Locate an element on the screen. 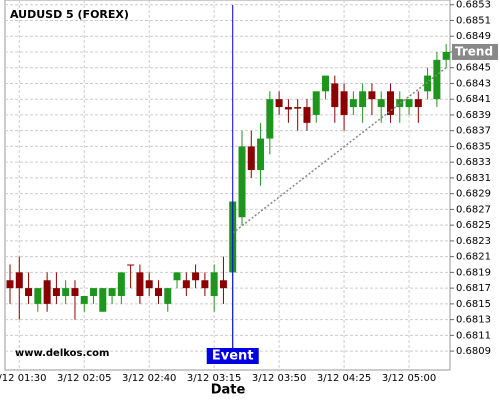 The image size is (500, 400). x-tick-label: 3/12 03:50 is located at coordinates (279, 378).